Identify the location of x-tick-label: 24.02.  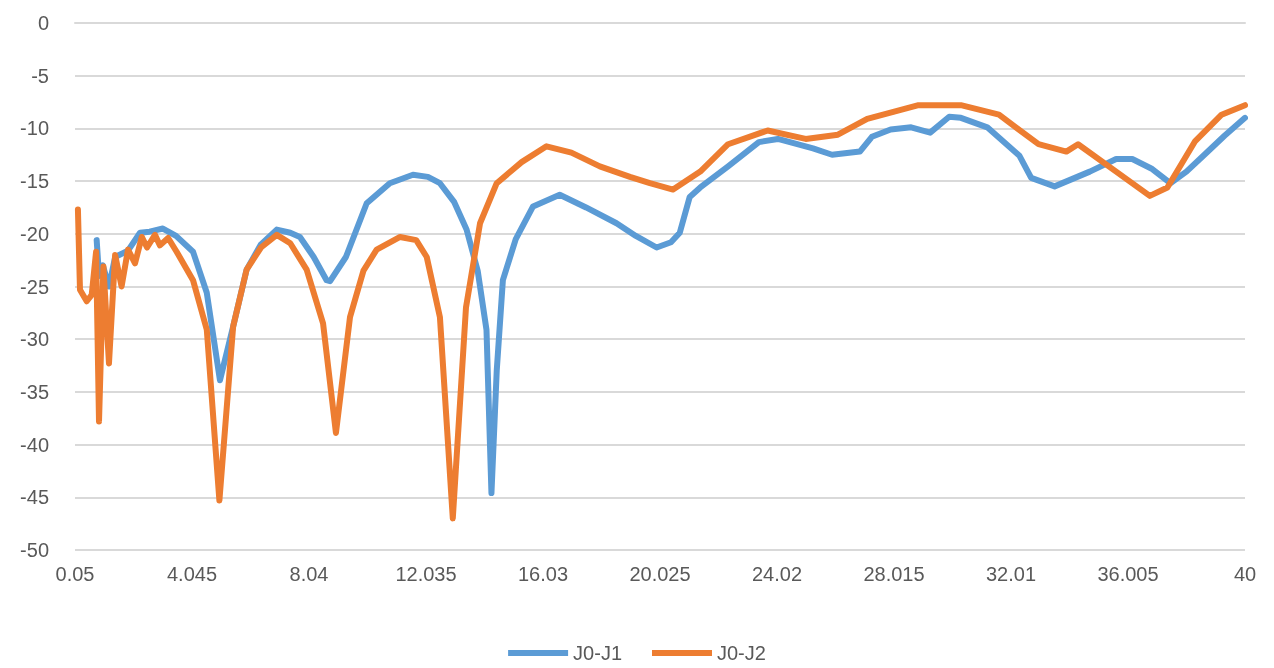
(777, 574).